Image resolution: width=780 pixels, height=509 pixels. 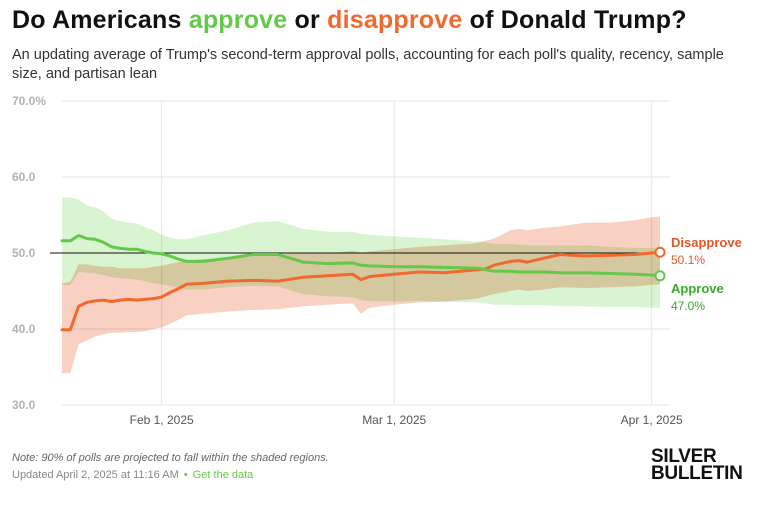 I want to click on logo-line-1: SILVER, so click(x=684, y=456).